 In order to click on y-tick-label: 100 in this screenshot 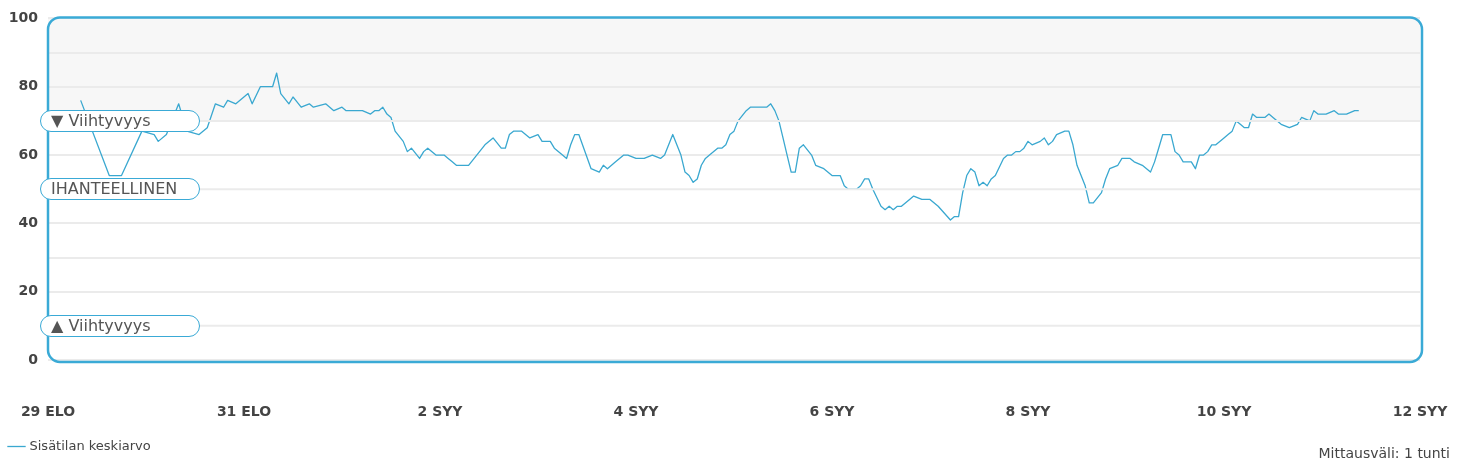, I will do `click(23, 17)`.